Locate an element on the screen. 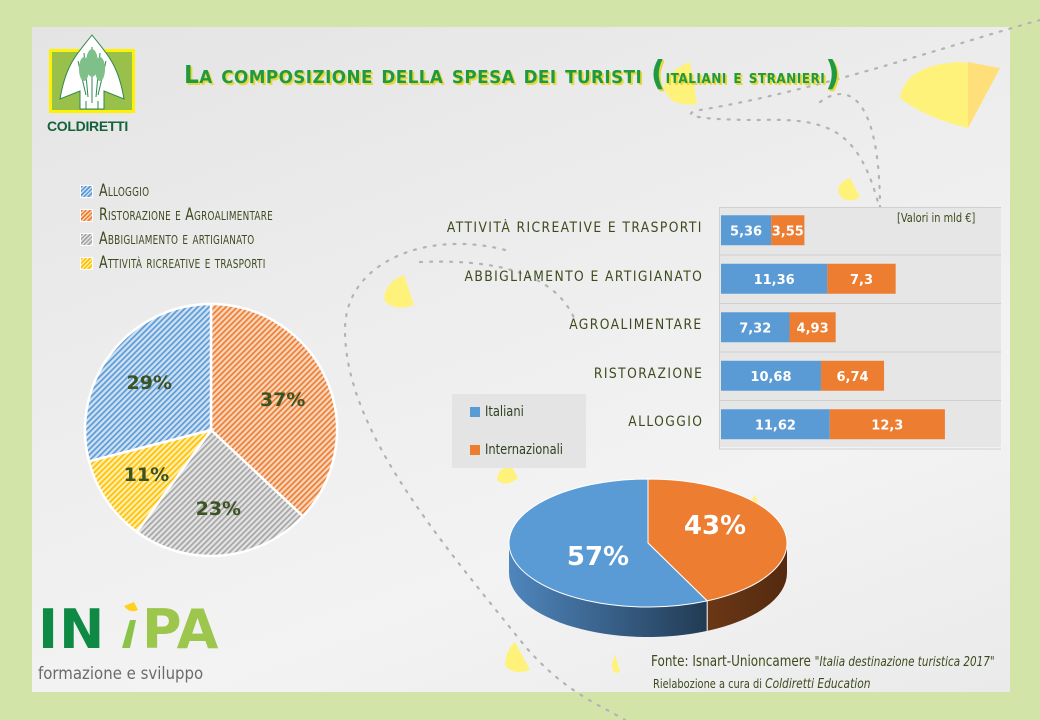  bar-value-label: 3,55 is located at coordinates (788, 231).